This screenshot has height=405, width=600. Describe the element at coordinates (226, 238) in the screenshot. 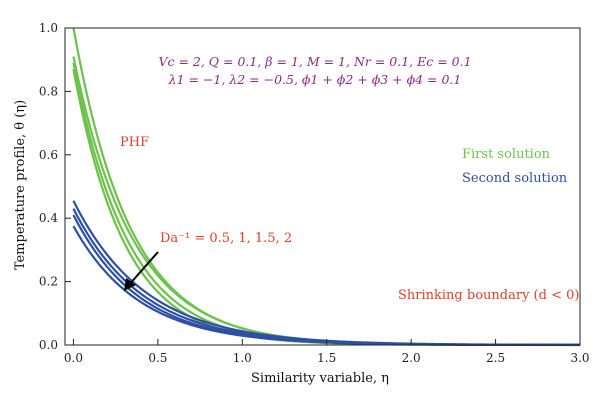

I see `da-label: Da⁻¹ = 0.5, 1, 1.5, 2` at that location.